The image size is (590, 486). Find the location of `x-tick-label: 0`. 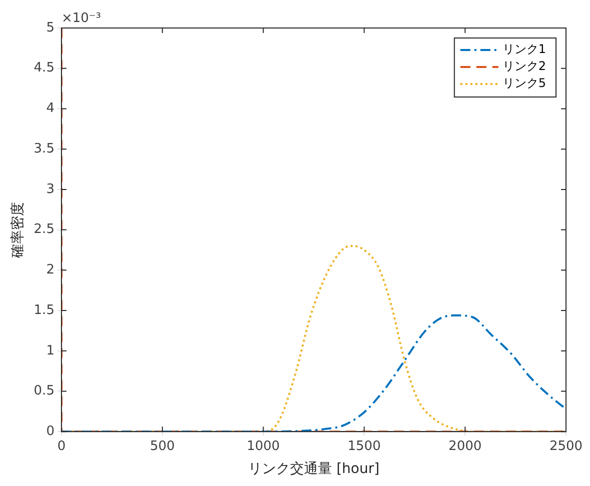

x-tick-label: 0 is located at coordinates (61, 446).